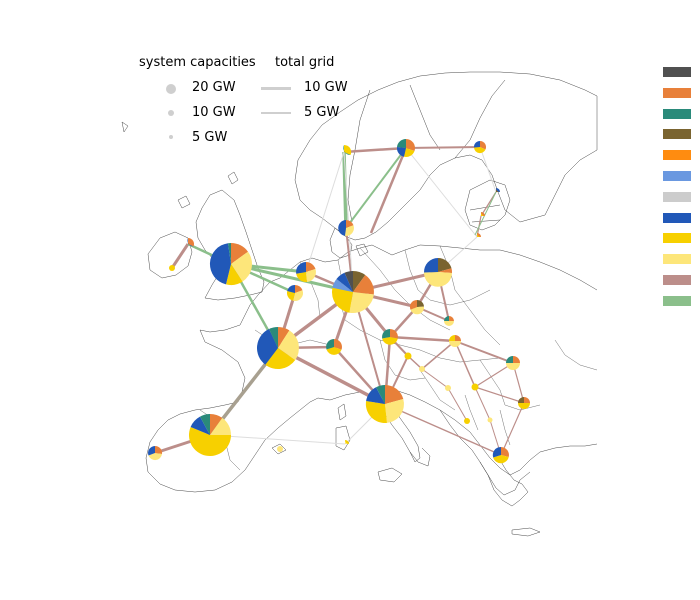  Describe the element at coordinates (343, 438) in the screenshot. I see `sardinia-outline` at that location.